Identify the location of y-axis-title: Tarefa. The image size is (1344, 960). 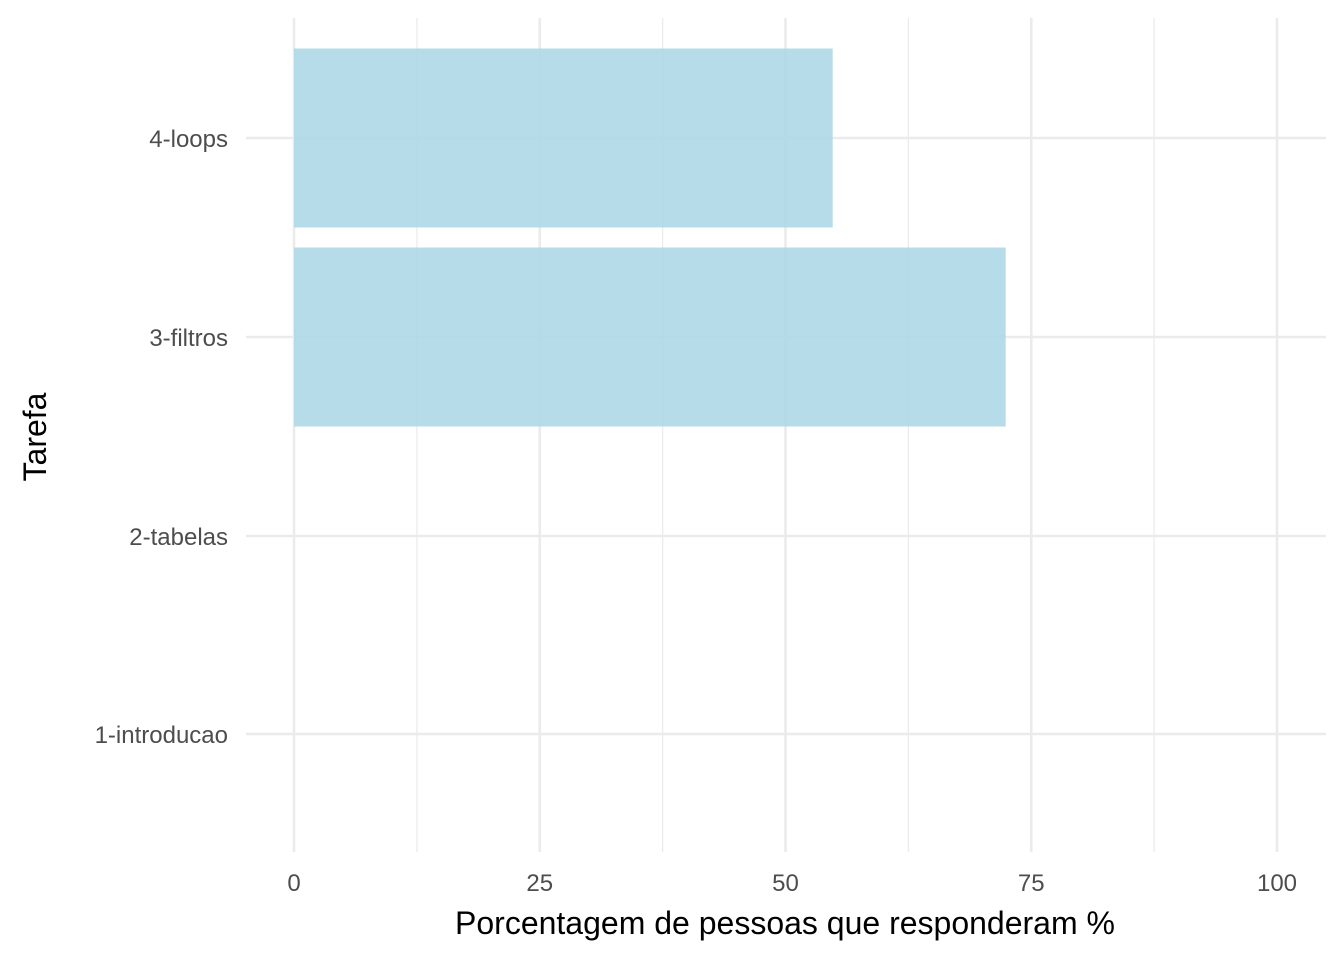
(35, 436).